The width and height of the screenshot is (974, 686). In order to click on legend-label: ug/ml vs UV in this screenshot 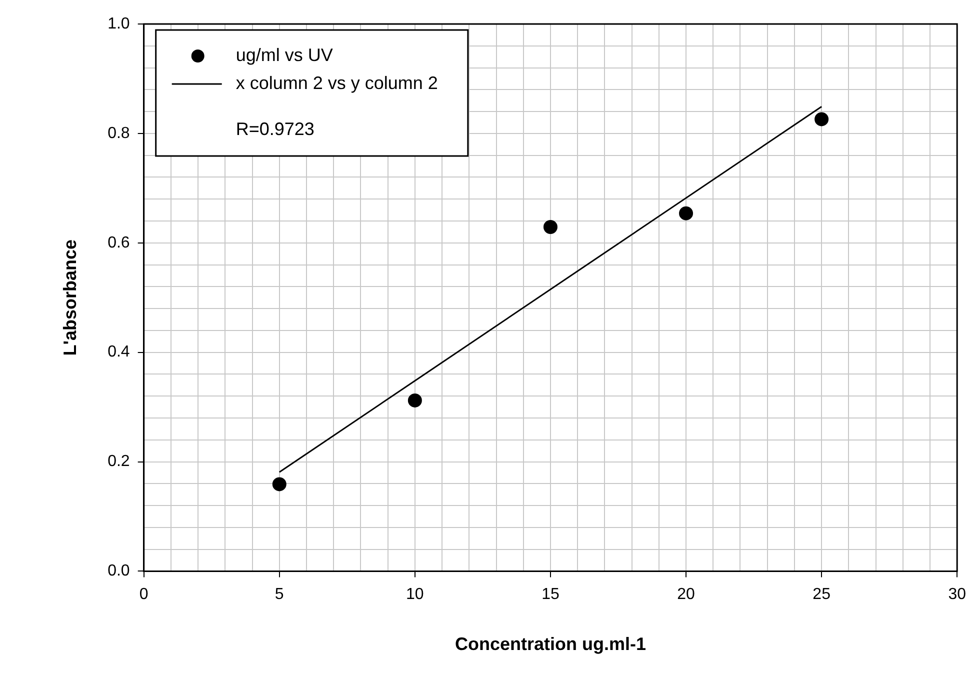, I will do `click(284, 54)`.